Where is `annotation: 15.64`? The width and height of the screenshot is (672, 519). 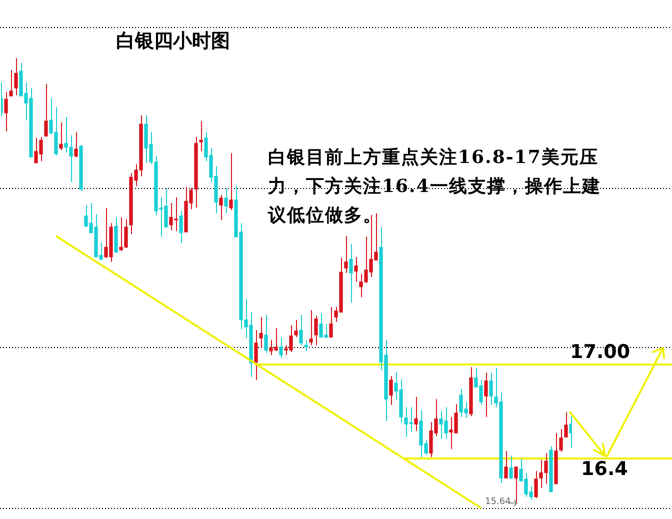 annotation: 15.64 is located at coordinates (498, 502).